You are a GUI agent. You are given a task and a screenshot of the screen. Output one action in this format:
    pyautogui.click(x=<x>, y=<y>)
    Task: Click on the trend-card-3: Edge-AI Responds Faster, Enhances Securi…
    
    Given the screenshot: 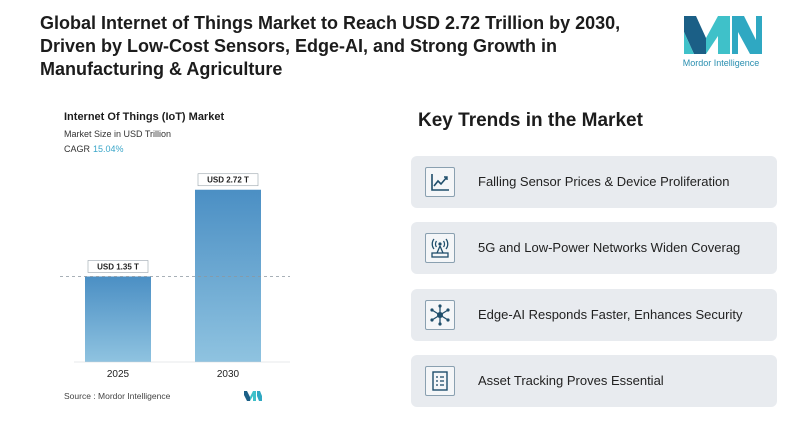 What is the action you would take?
    pyautogui.click(x=594, y=315)
    